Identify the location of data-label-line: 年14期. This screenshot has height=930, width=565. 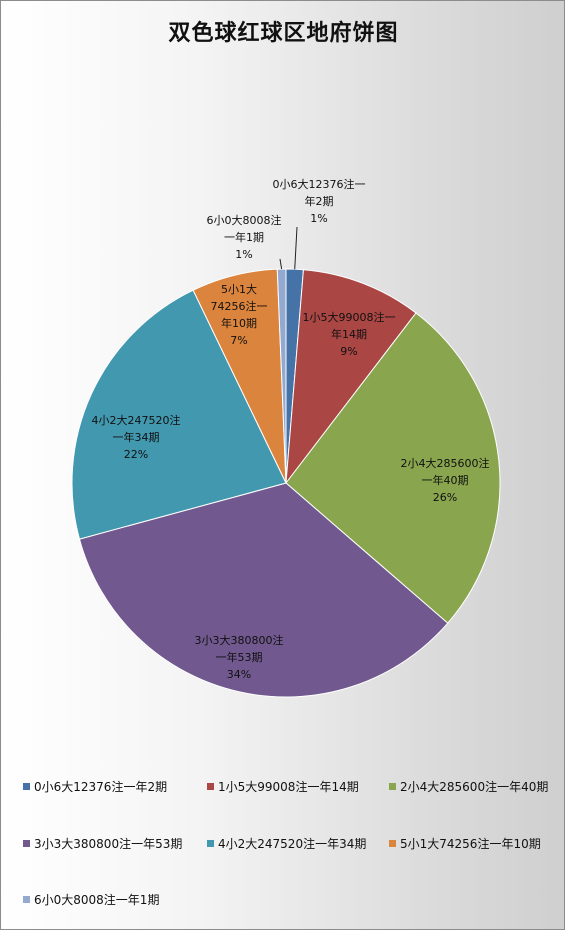
(349, 334).